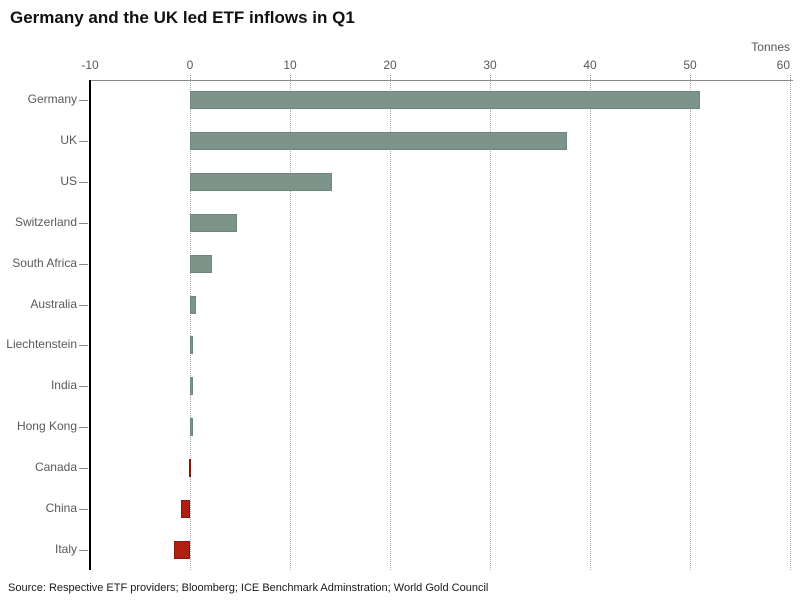 The height and width of the screenshot is (600, 800). I want to click on plot-top-border, so click(441, 80).